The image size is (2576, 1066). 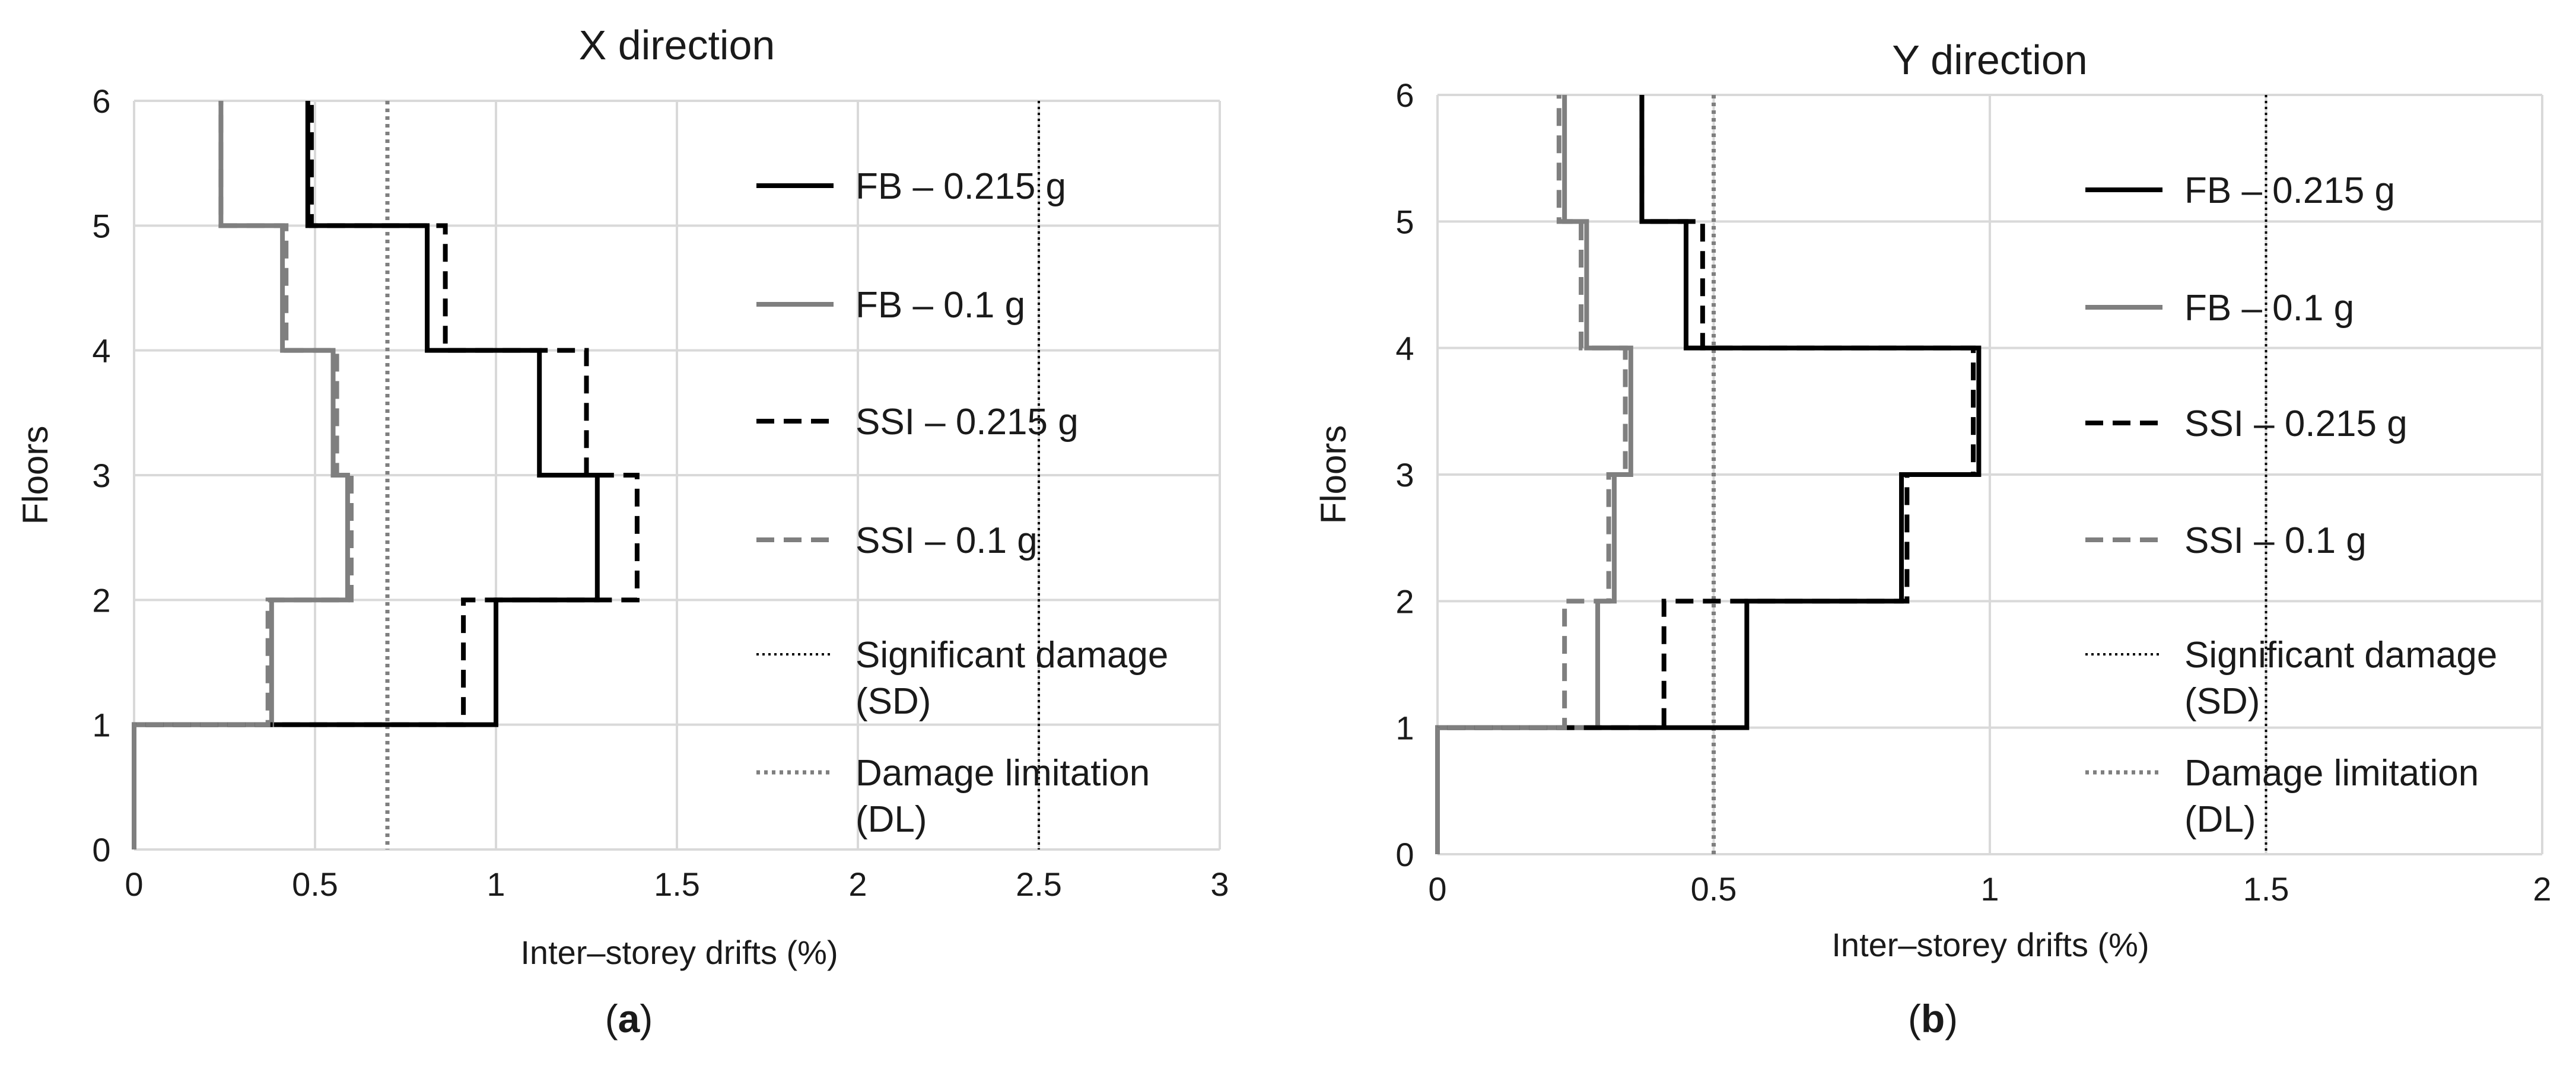 What do you see at coordinates (1219, 884) in the screenshot?
I see `x-tick-label: 3` at bounding box center [1219, 884].